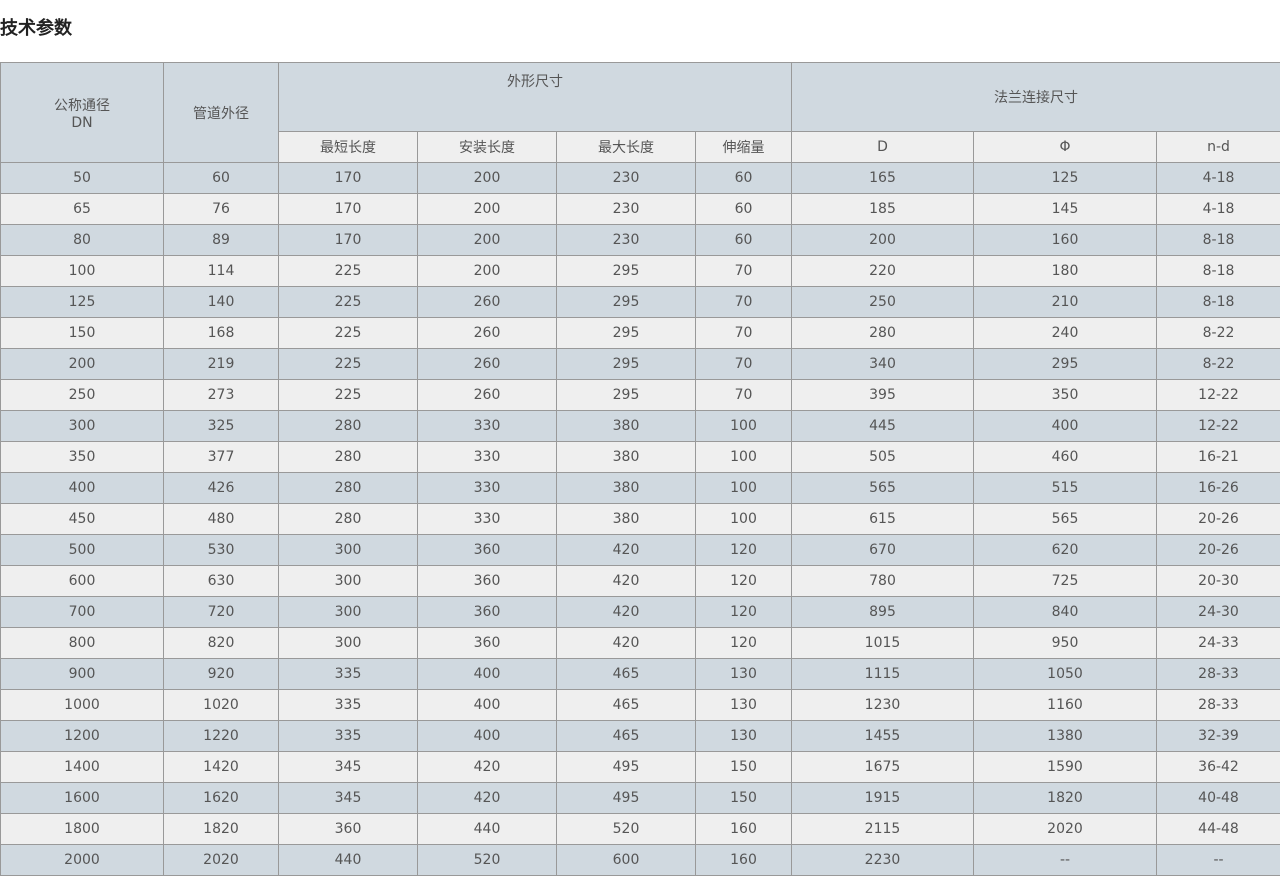  I want to click on table-row: 1000 1020 335 400 465 130 1230 1160 28-33, so click(640, 705).